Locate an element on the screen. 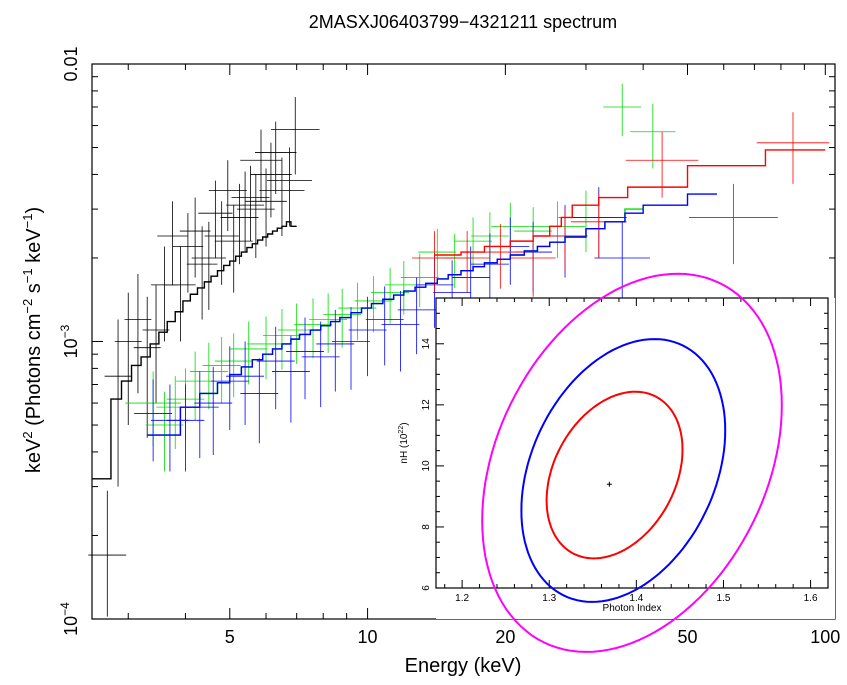 The height and width of the screenshot is (685, 847). inset-x-tick-label: 1.2 is located at coordinates (462, 598).